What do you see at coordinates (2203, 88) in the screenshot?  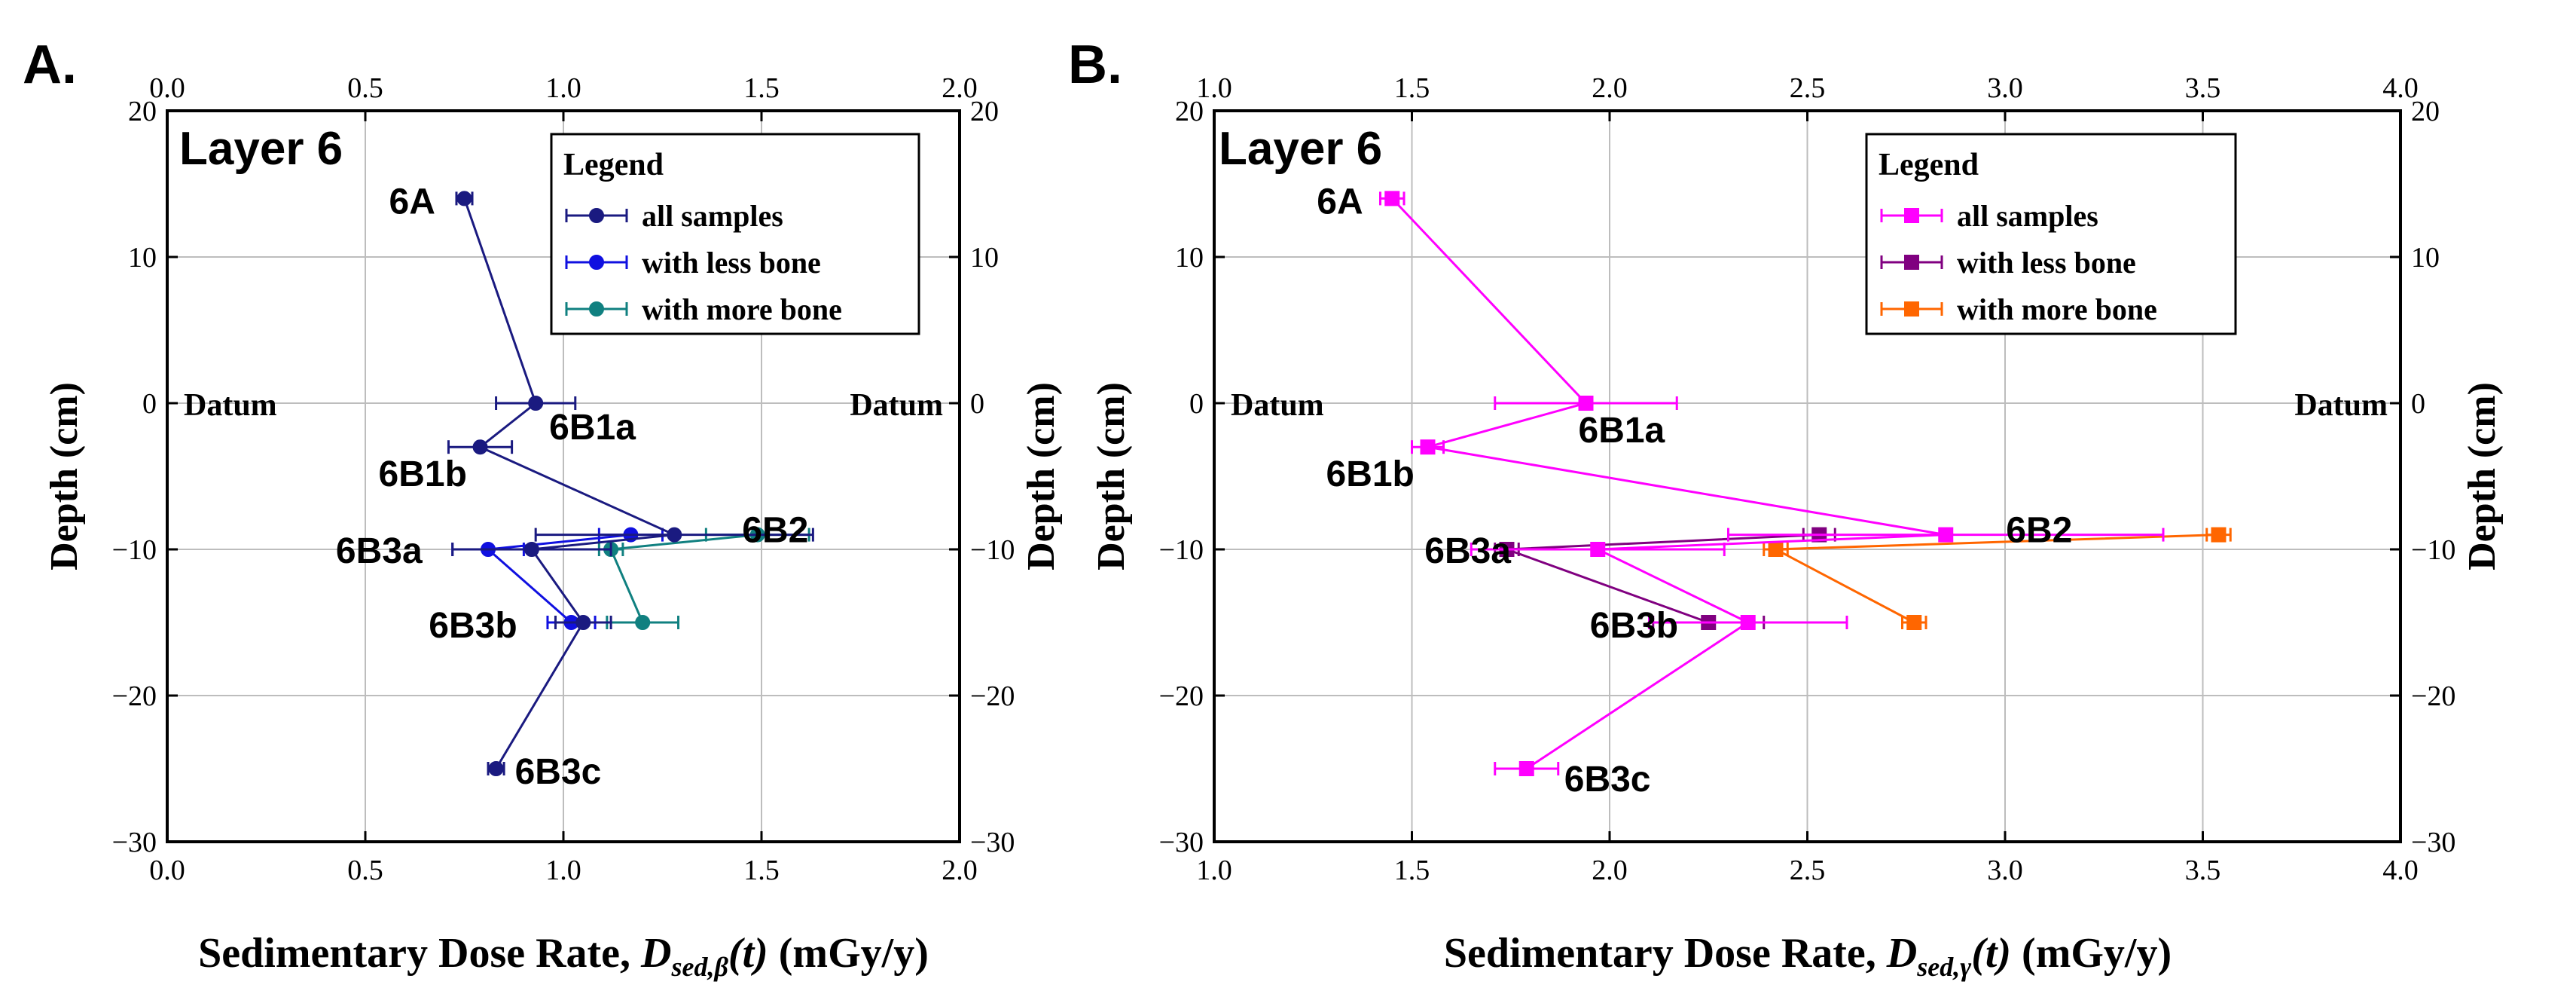 I see `x-tick-label-top: 3.5` at bounding box center [2203, 88].